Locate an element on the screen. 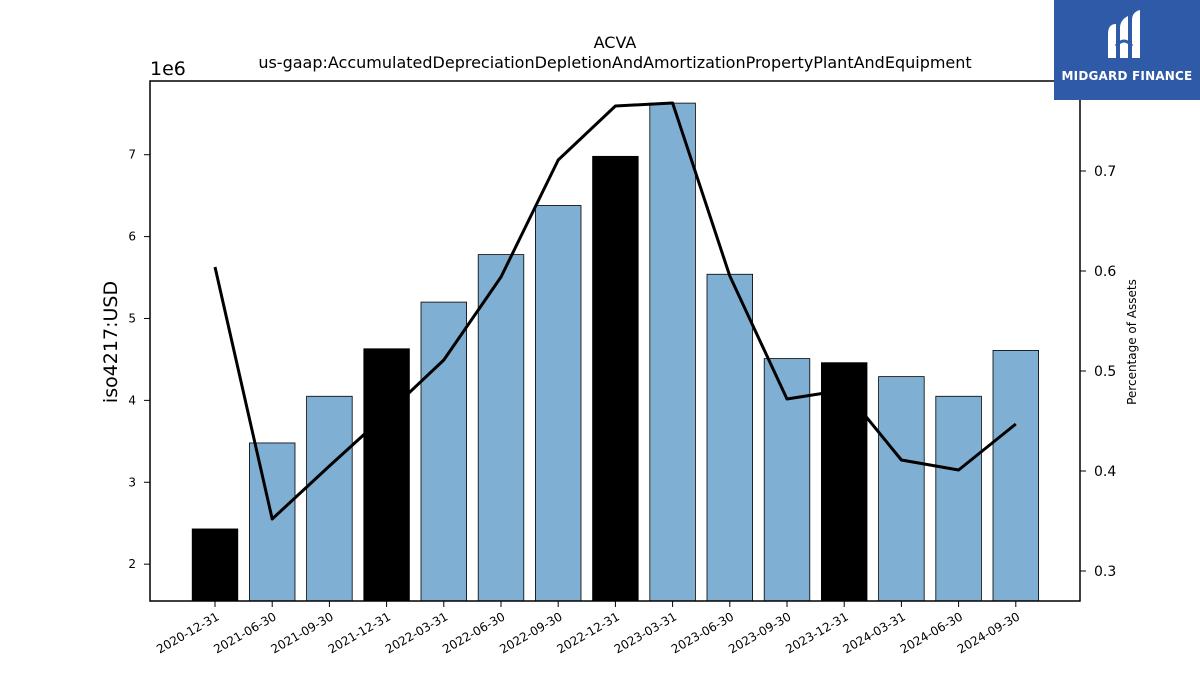 The height and width of the screenshot is (675, 1200). y-tick-label: 6 is located at coordinates (132, 237).